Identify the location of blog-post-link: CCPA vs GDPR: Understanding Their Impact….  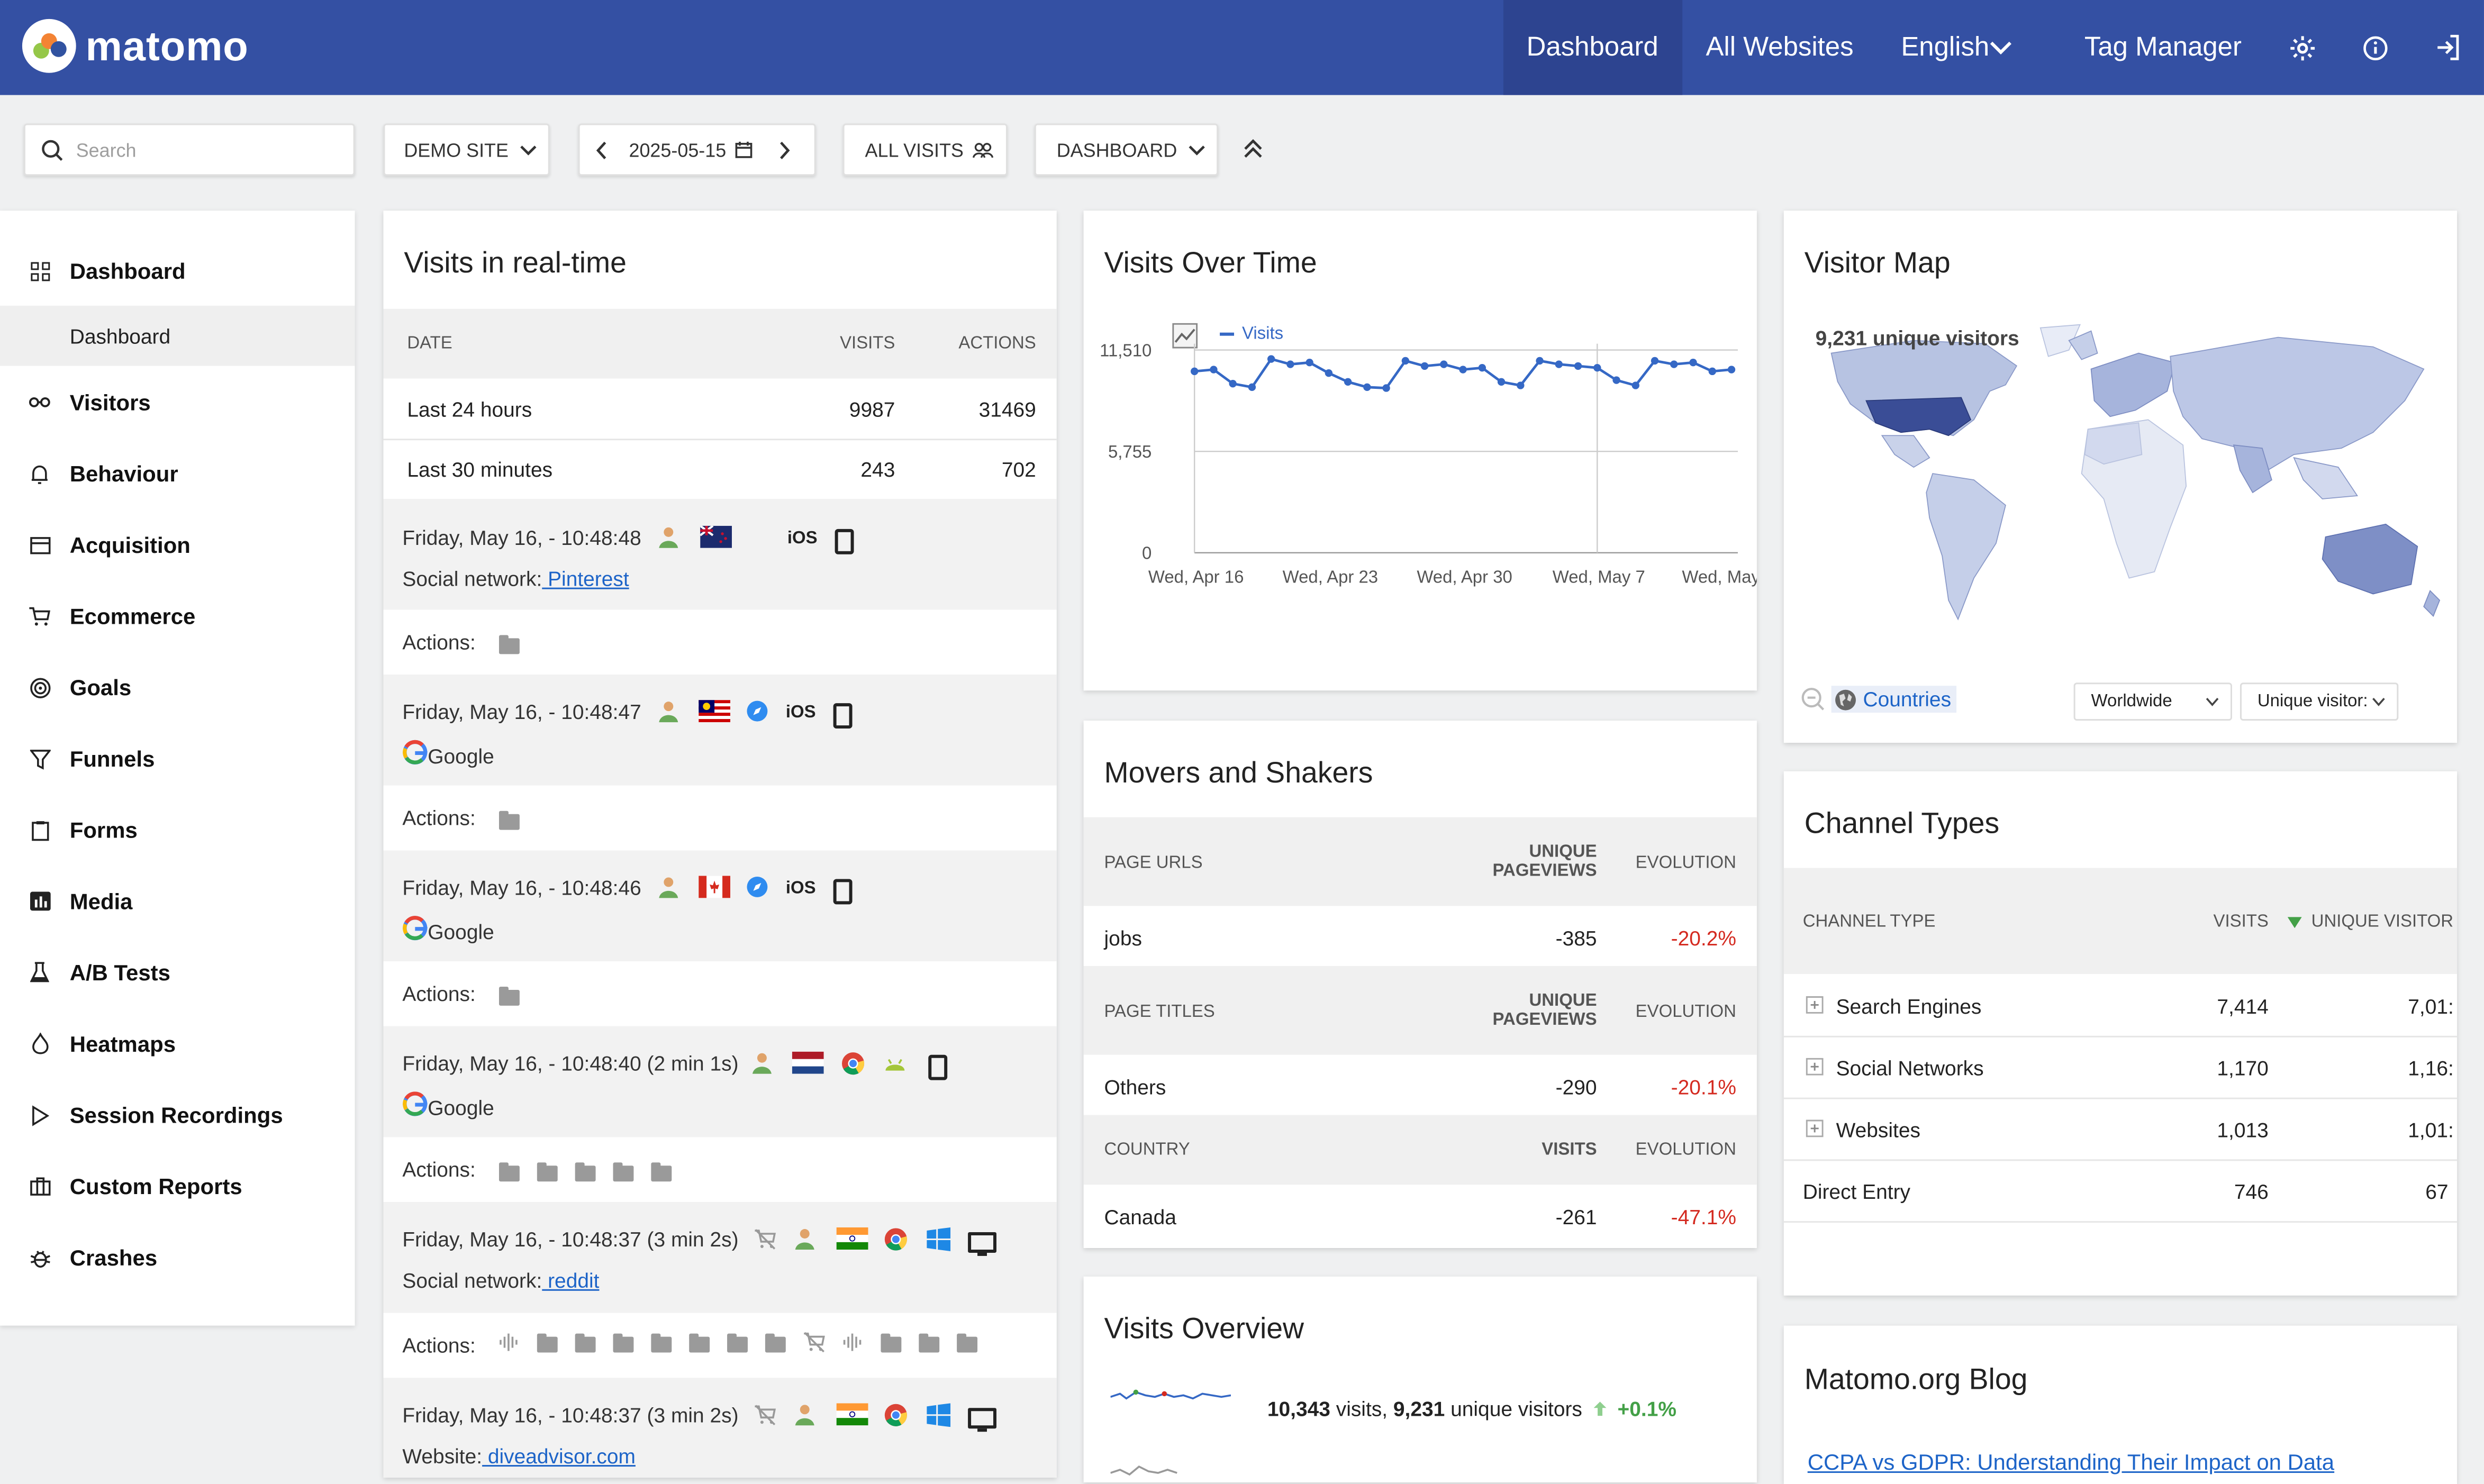
(2071, 1462).